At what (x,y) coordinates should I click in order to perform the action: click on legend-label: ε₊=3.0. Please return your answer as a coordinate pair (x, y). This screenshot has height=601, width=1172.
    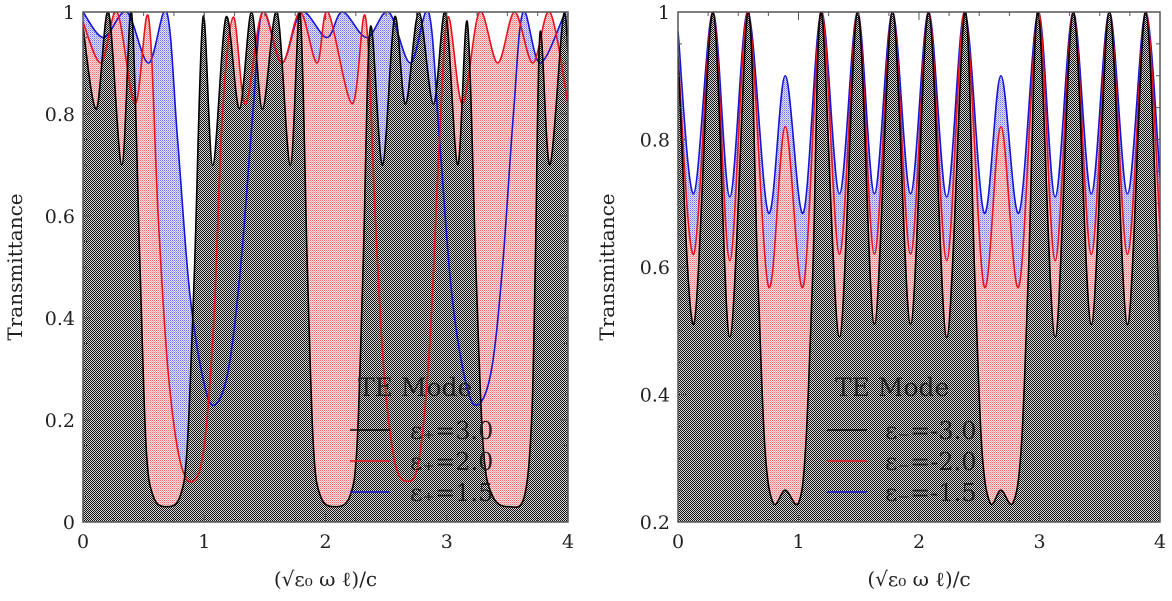
    Looking at the image, I should click on (451, 431).